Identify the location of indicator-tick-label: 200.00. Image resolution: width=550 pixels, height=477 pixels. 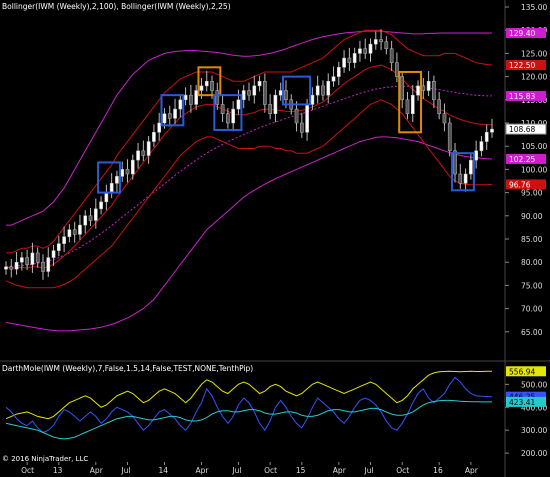
(534, 453).